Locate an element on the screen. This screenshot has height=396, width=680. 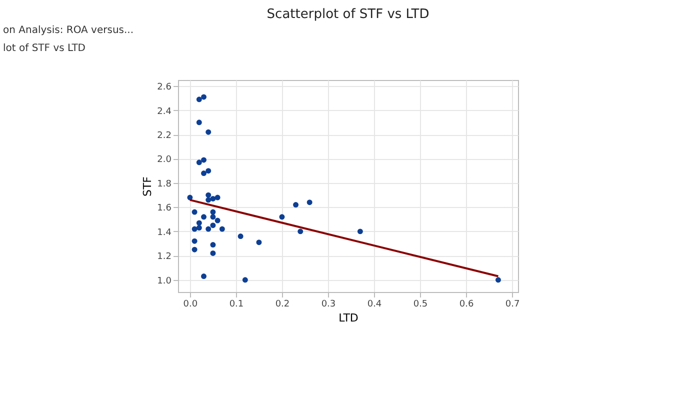
x-axis-title: LTD is located at coordinates (348, 318).